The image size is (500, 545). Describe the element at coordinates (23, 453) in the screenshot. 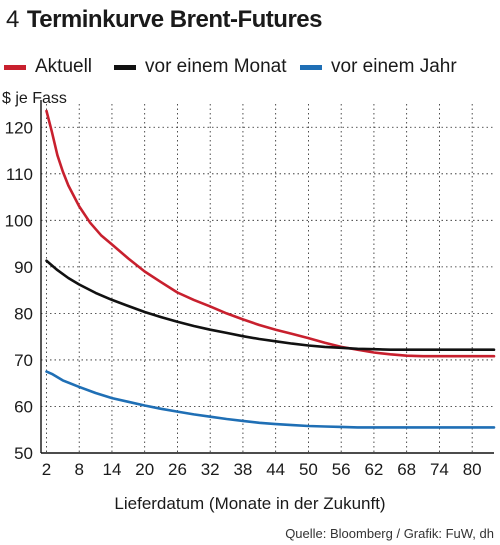

I see `y-tick-label-50: 50` at that location.